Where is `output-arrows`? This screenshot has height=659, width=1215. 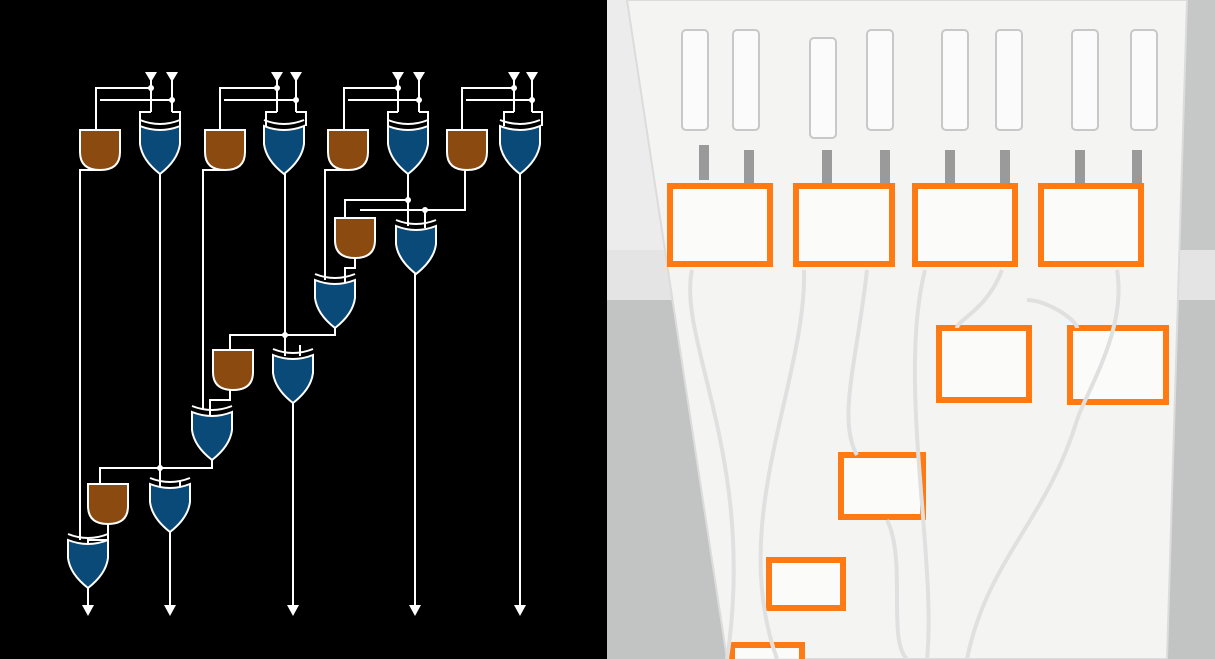
output-arrows is located at coordinates (304, 610).